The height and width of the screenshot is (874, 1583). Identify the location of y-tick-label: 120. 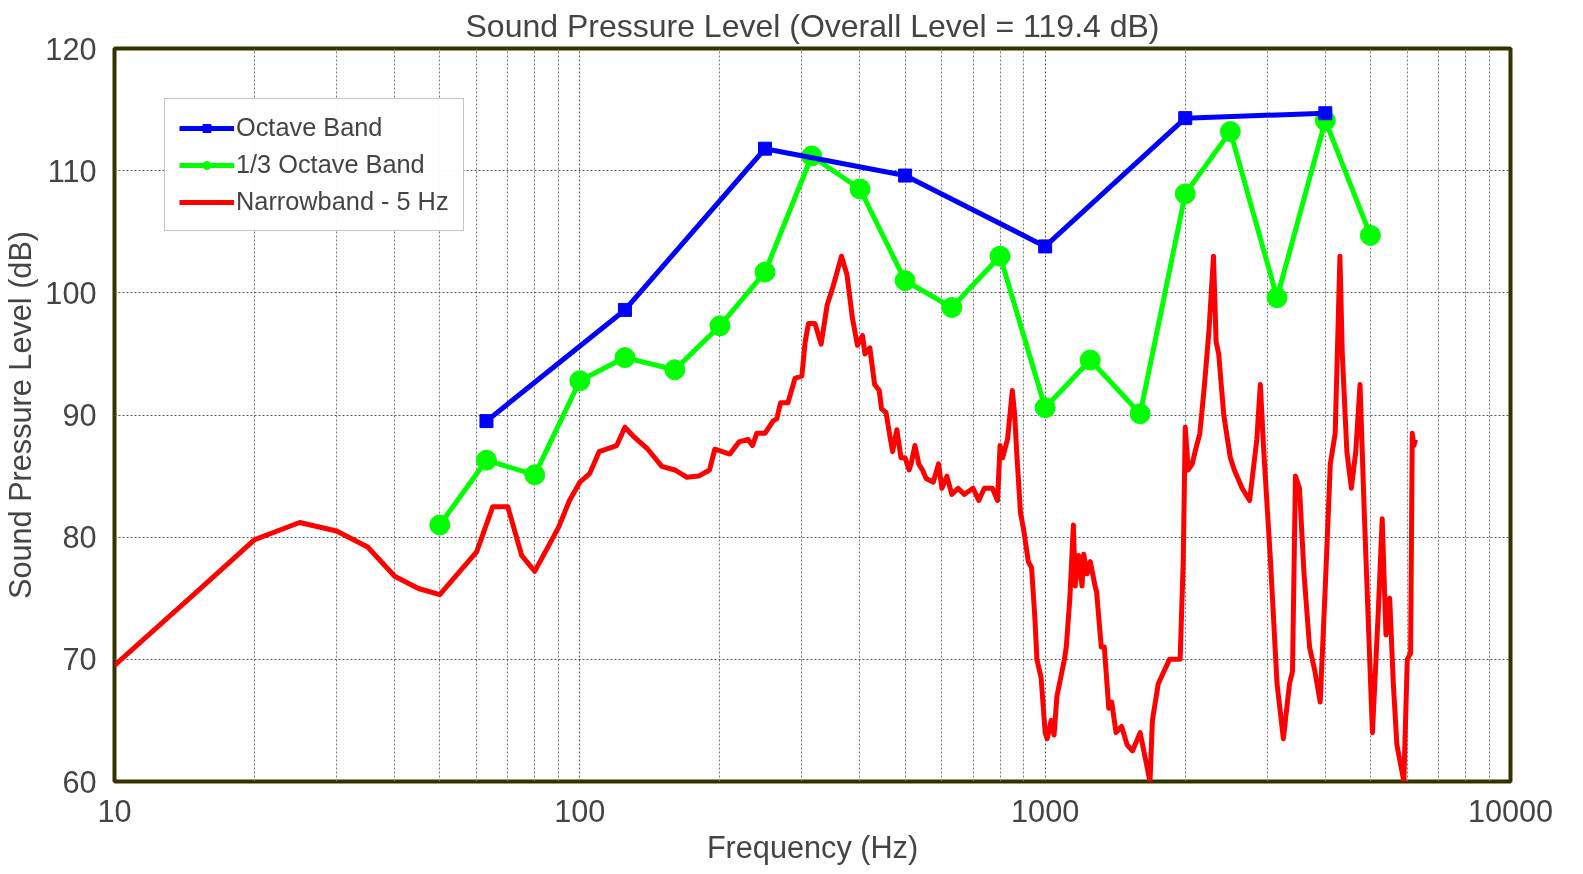
(71, 48).